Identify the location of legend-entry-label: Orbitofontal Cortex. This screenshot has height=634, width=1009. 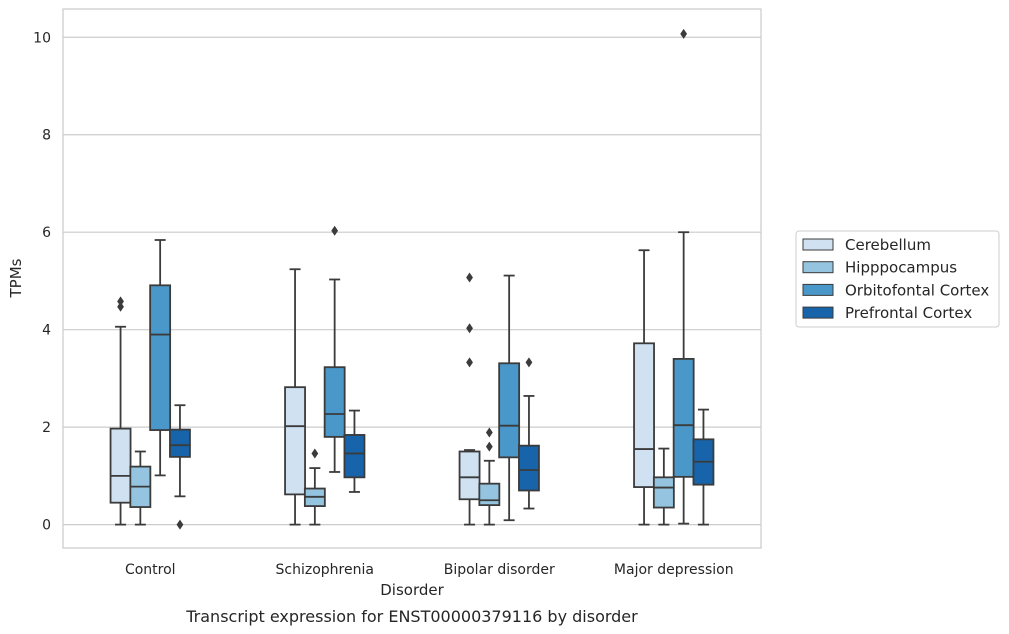
(917, 290).